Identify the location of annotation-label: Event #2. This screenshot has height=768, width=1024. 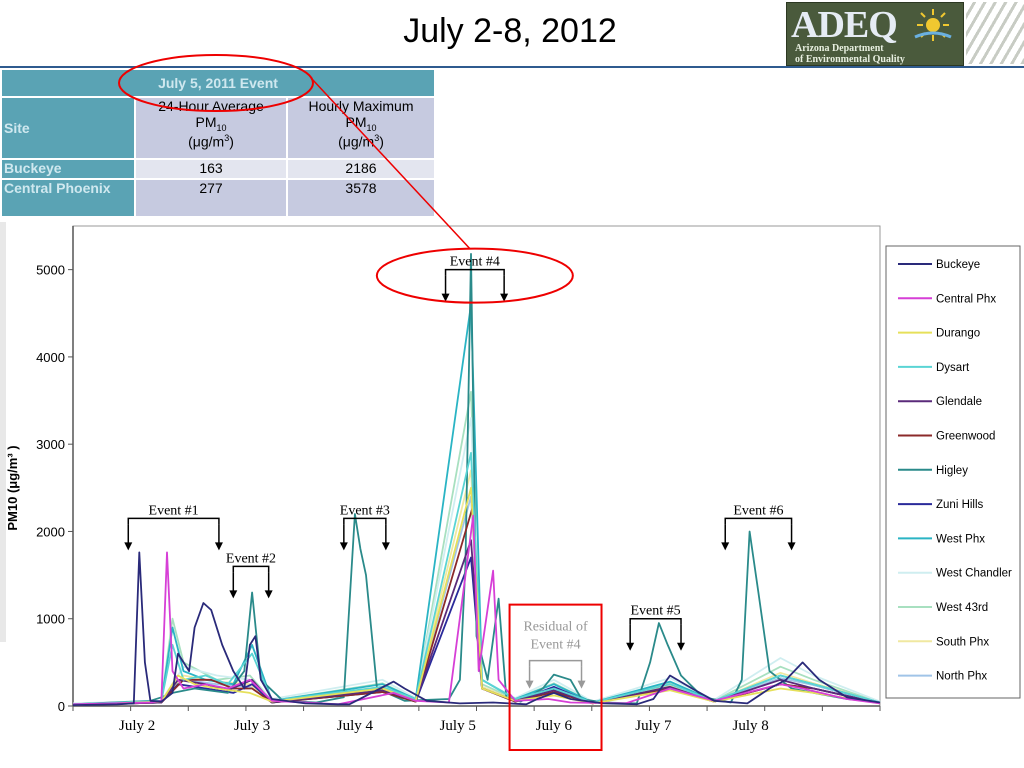
(251, 558).